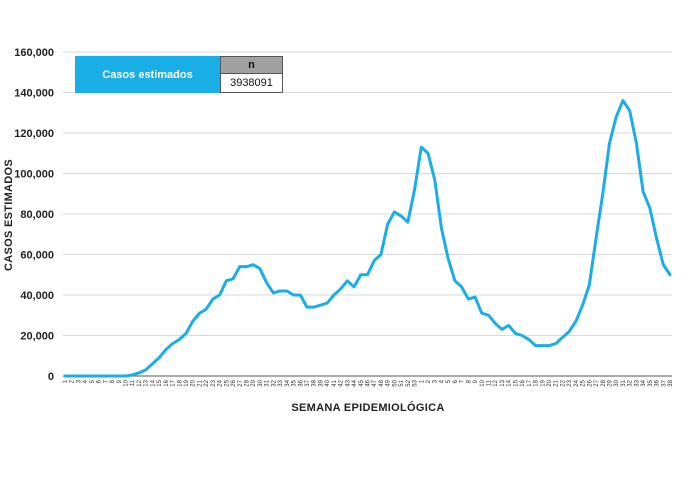 This screenshot has height=480, width=700. Describe the element at coordinates (604, 382) in the screenshot. I see `x-tick-label: 28` at that location.